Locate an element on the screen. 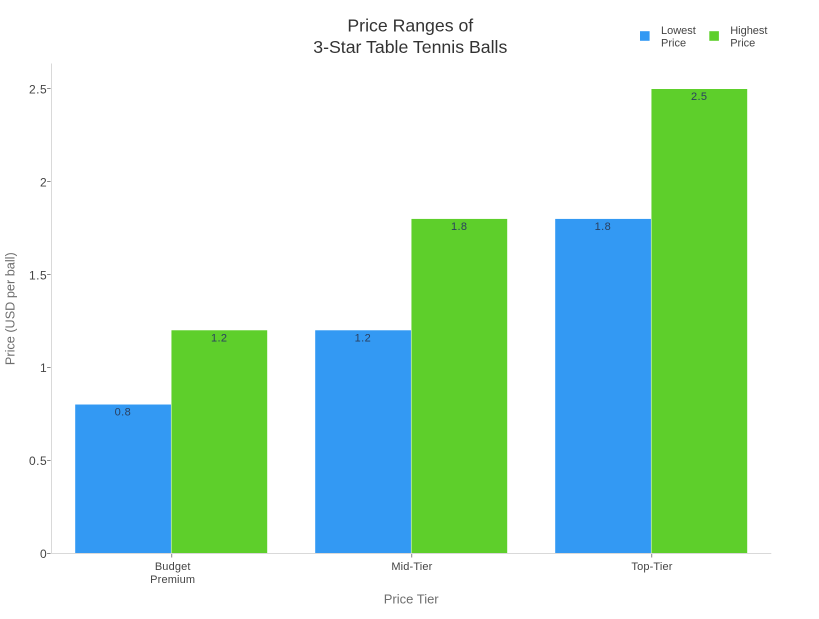 The width and height of the screenshot is (819, 619). svg-text: Highest is located at coordinates (748, 31).